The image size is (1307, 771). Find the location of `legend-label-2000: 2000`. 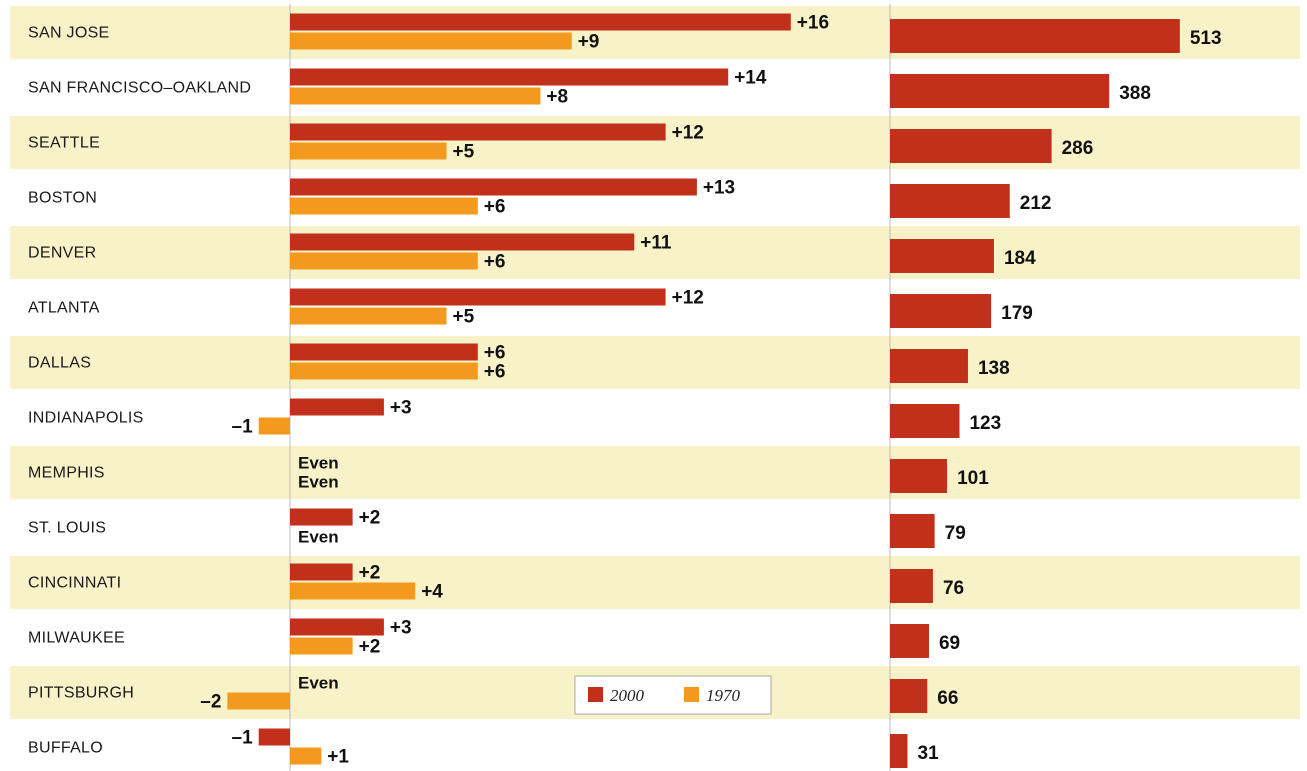

legend-label-2000: 2000 is located at coordinates (627, 695).